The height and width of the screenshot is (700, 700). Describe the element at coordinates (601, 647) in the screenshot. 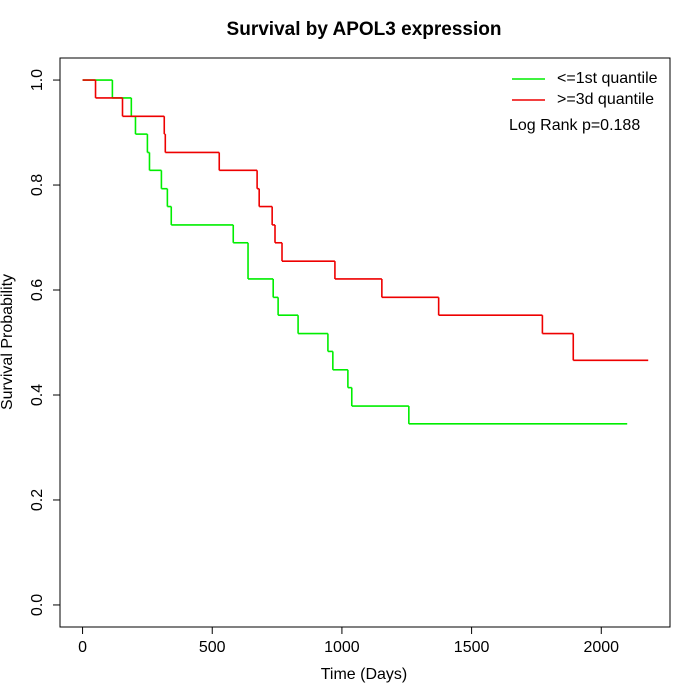

I see `x-tick-label: 2000` at that location.